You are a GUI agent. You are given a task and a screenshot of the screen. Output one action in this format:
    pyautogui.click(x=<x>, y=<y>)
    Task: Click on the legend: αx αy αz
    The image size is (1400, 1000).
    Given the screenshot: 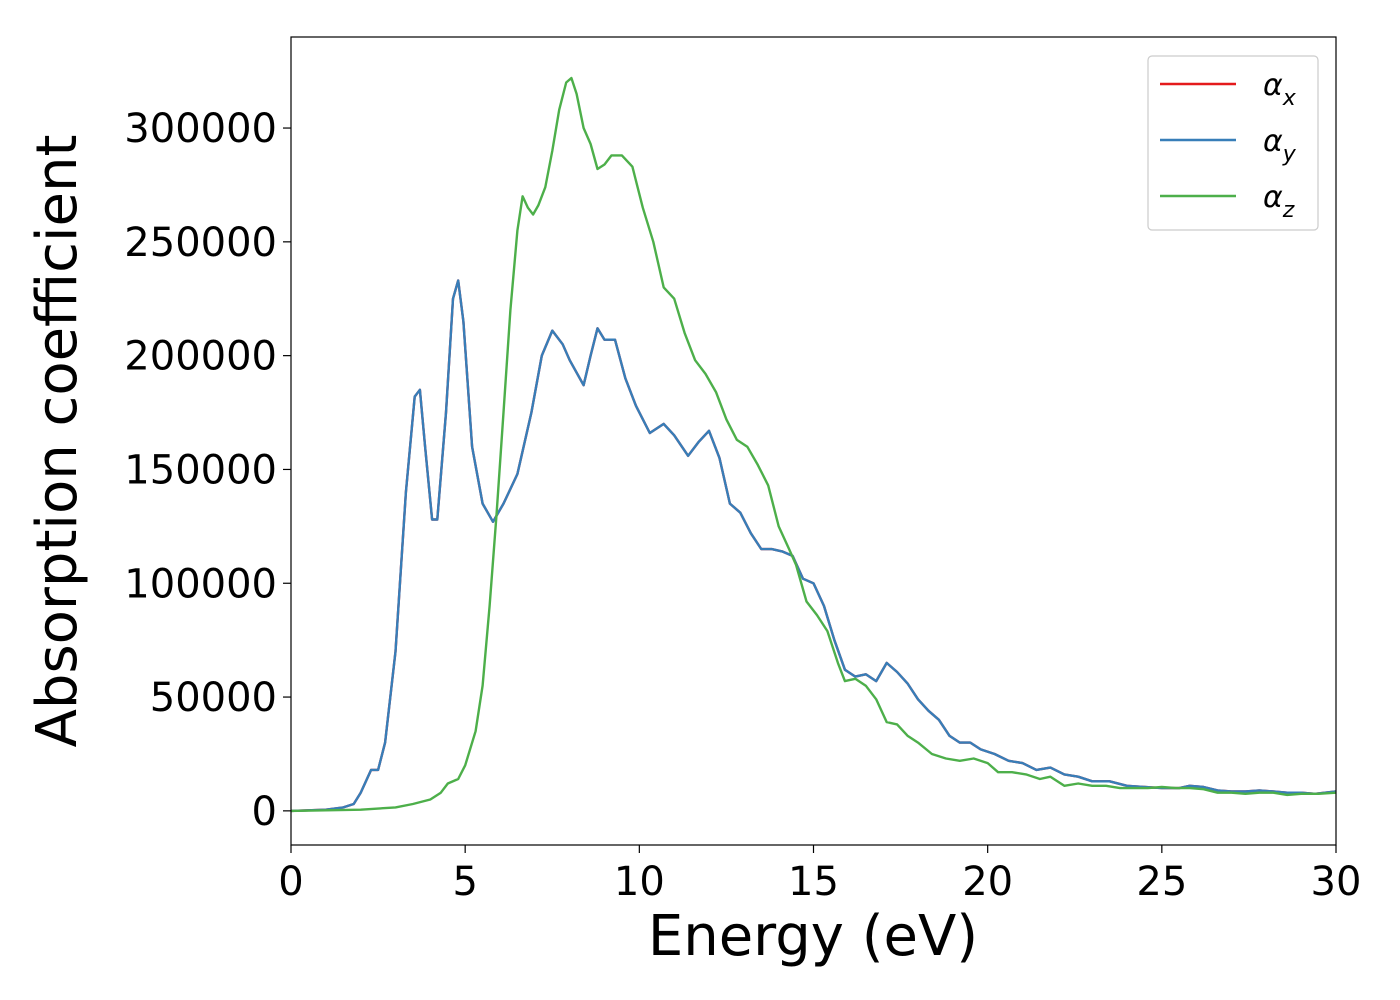 What is the action you would take?
    pyautogui.click(x=1233, y=143)
    